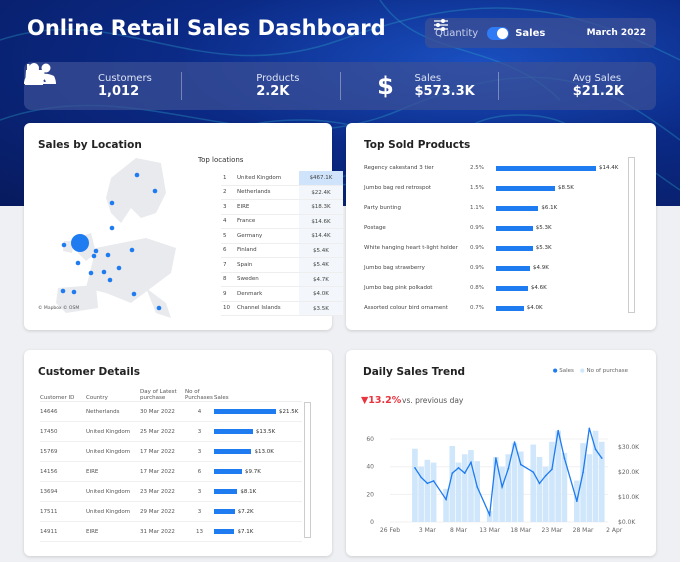 The width and height of the screenshot is (680, 562). What do you see at coordinates (282, 294) in the screenshot?
I see `location-row: 9 Denmark $4.0K` at bounding box center [282, 294].